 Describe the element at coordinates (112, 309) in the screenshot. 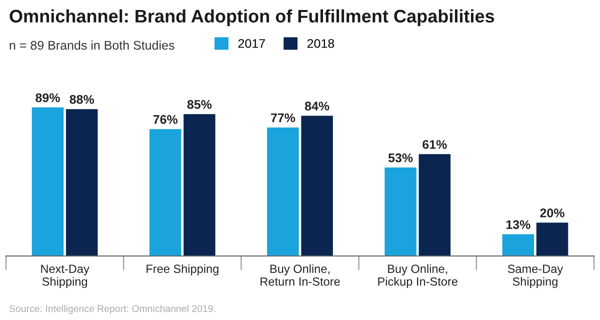

I see `source-note: Source: Intelligence Report: Omnichannel 2019.` at that location.